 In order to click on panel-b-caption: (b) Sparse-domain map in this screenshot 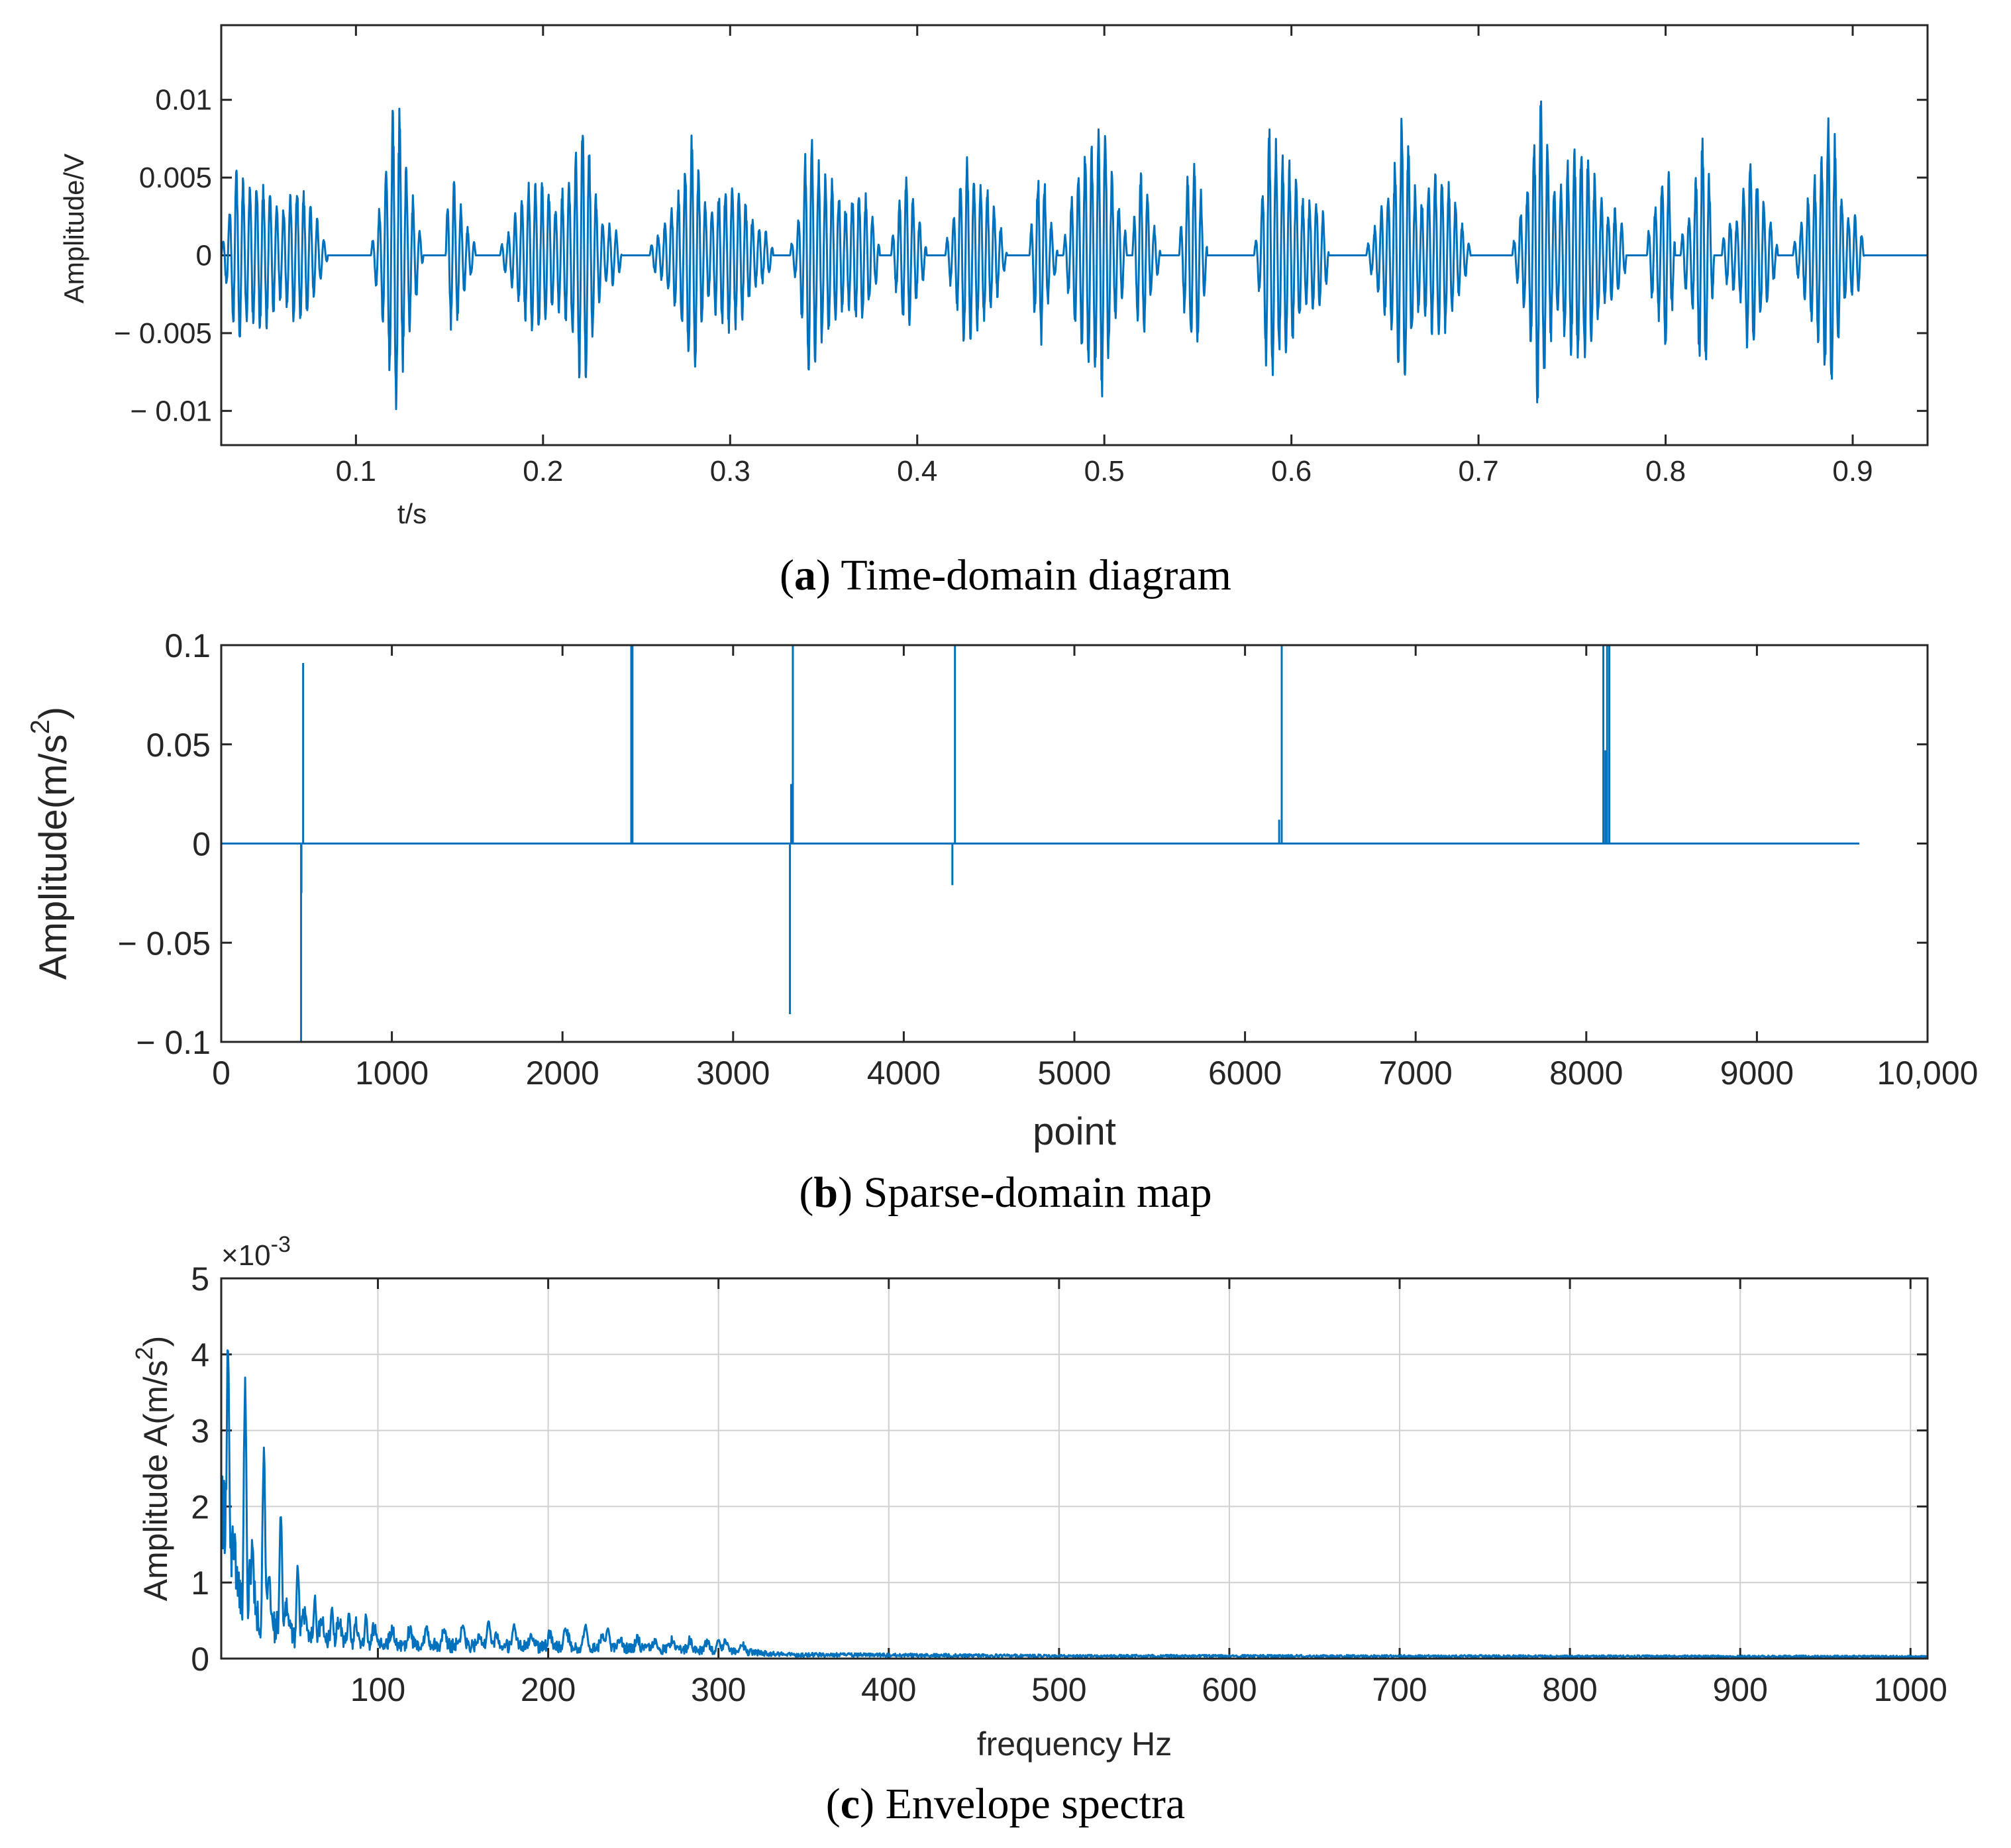, I will do `click(1005, 1193)`.